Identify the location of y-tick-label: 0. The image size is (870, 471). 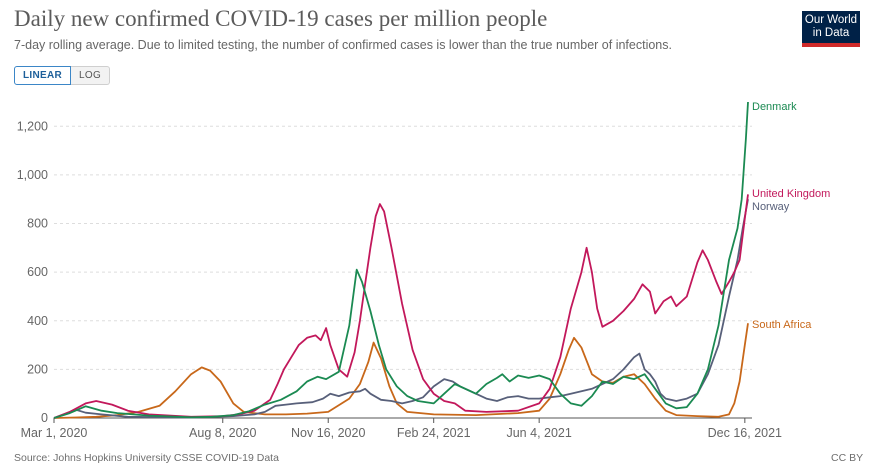
(44, 418).